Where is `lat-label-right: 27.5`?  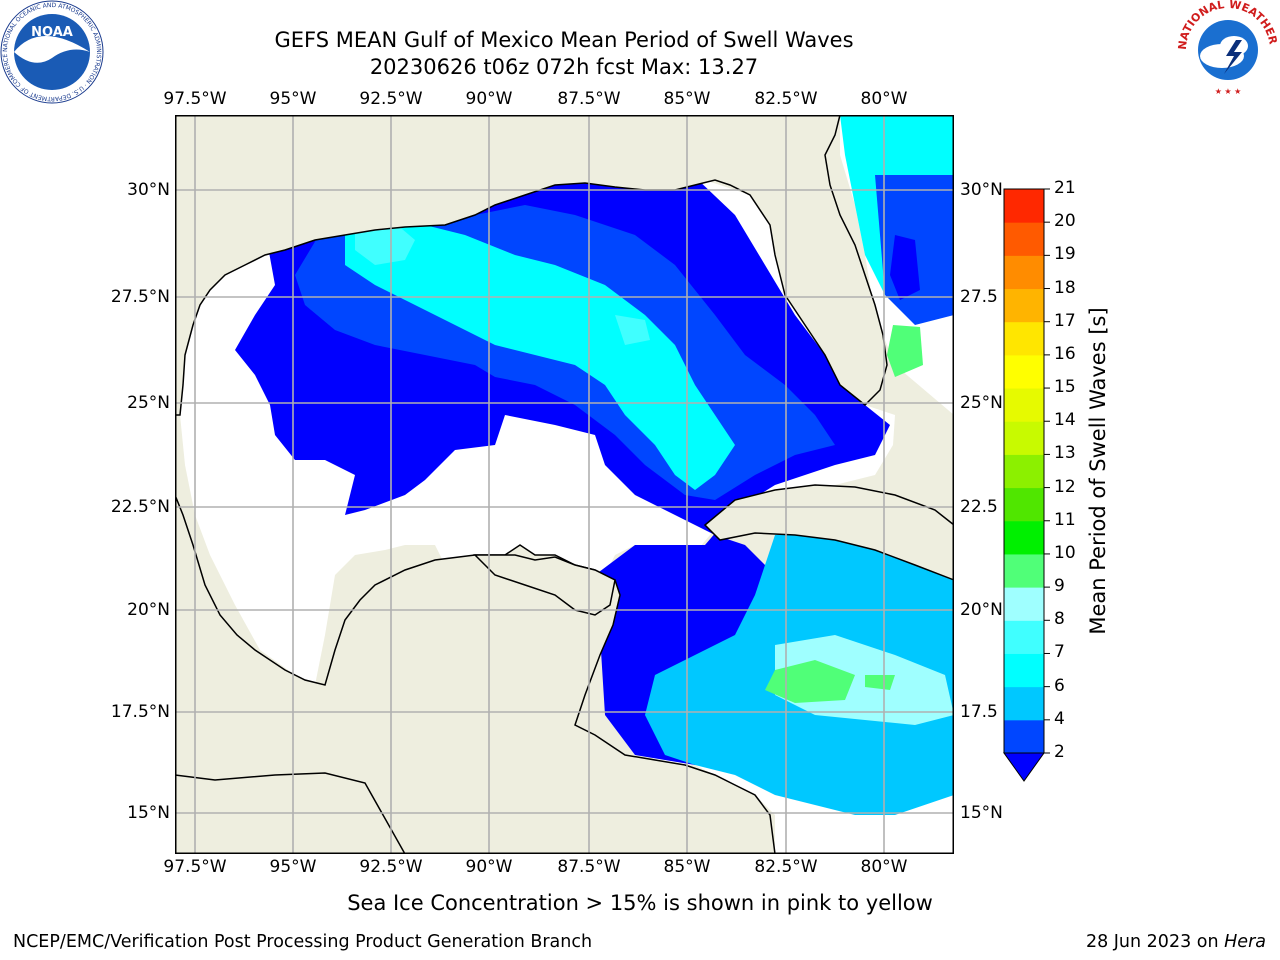 lat-label-right: 27.5 is located at coordinates (979, 297).